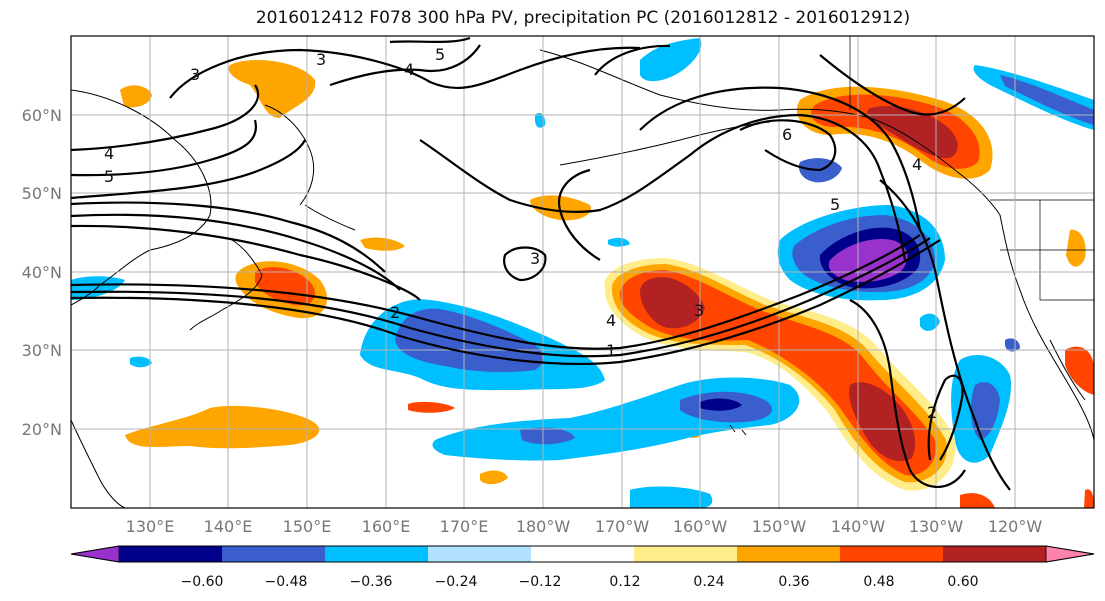 This screenshot has width=1105, height=601. I want to click on lat-label: 30°N, so click(42, 350).